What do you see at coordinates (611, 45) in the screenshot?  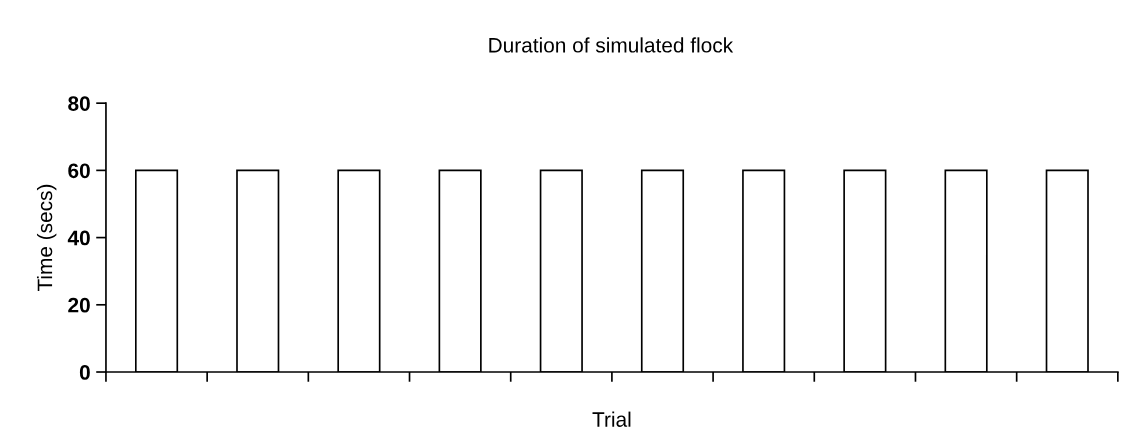 I see `chart-title: Duration of simulated flock` at bounding box center [611, 45].